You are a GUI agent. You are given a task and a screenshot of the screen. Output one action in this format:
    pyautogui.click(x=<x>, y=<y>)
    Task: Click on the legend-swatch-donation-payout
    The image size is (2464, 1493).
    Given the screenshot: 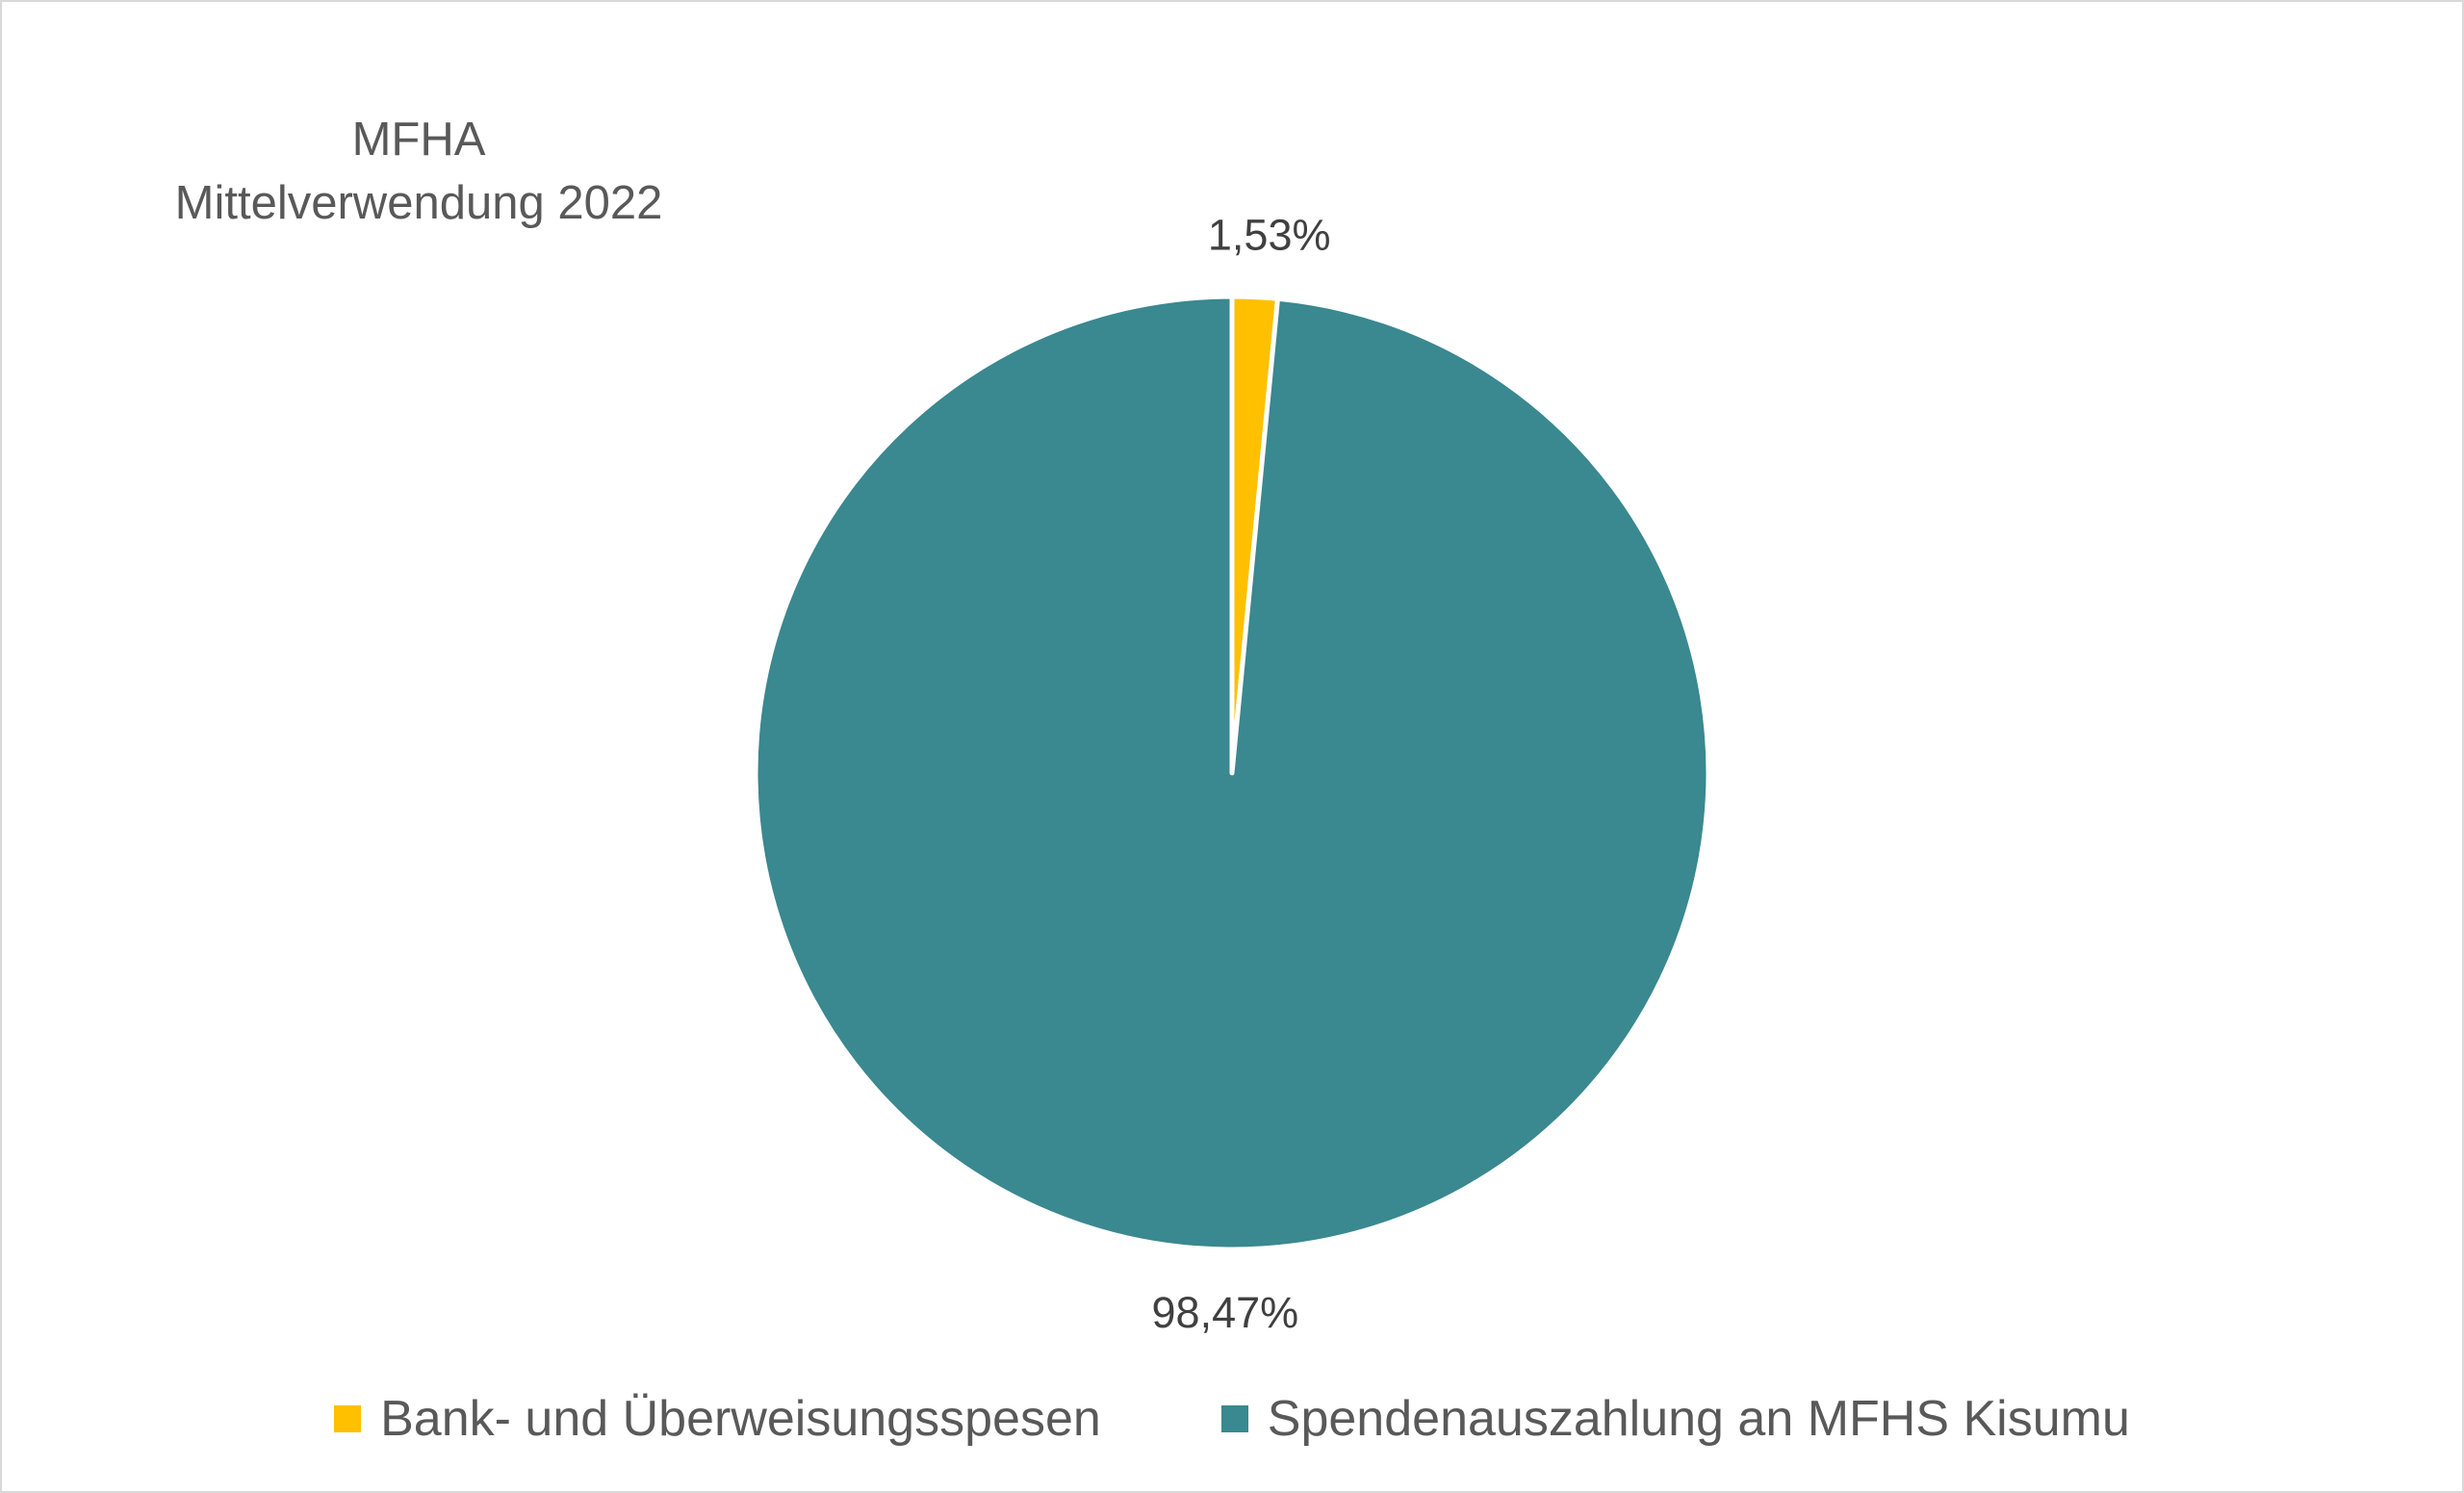 What is the action you would take?
    pyautogui.click(x=1234, y=1419)
    